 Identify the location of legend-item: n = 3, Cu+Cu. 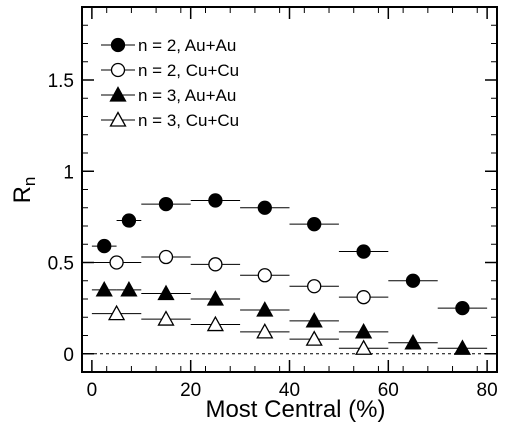
(170, 120).